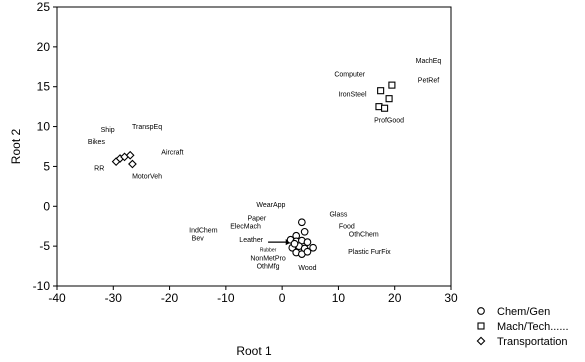  I want to click on y-tick-label: 15, so click(44, 87).